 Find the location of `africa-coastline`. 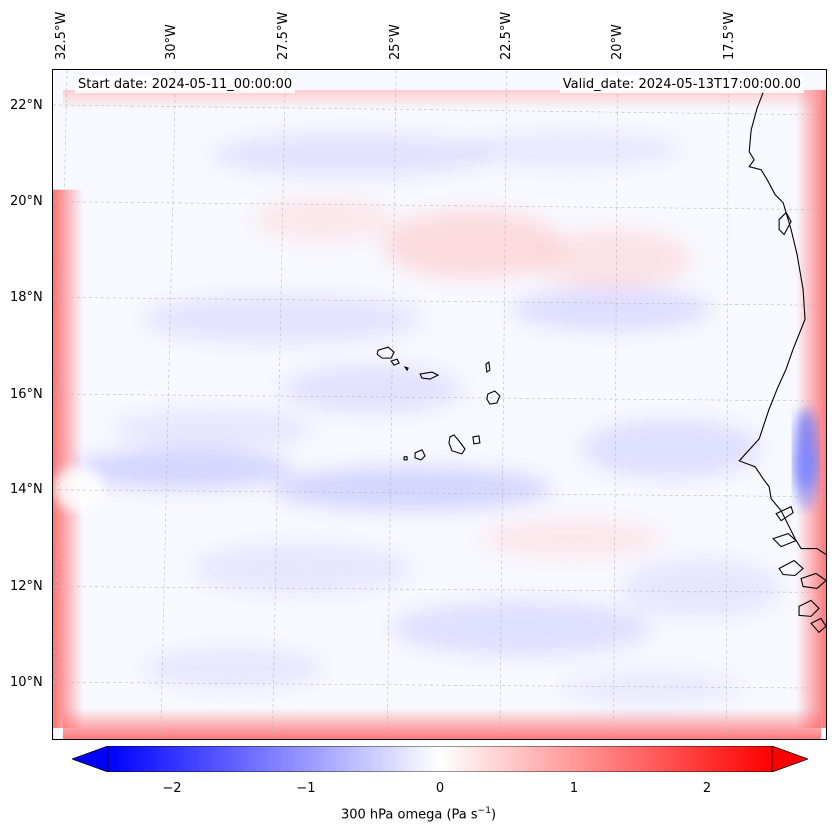

africa-coastline is located at coordinates (782, 361).